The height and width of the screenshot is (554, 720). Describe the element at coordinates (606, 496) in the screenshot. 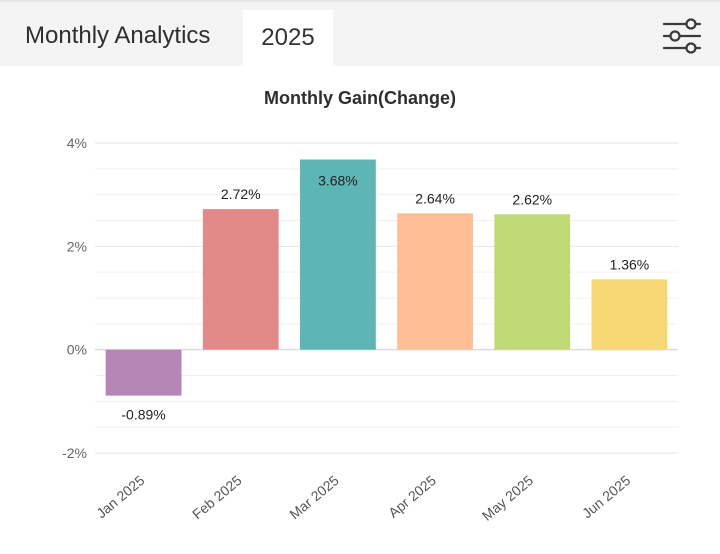

I see `x-tick-label: Jun 2025` at that location.